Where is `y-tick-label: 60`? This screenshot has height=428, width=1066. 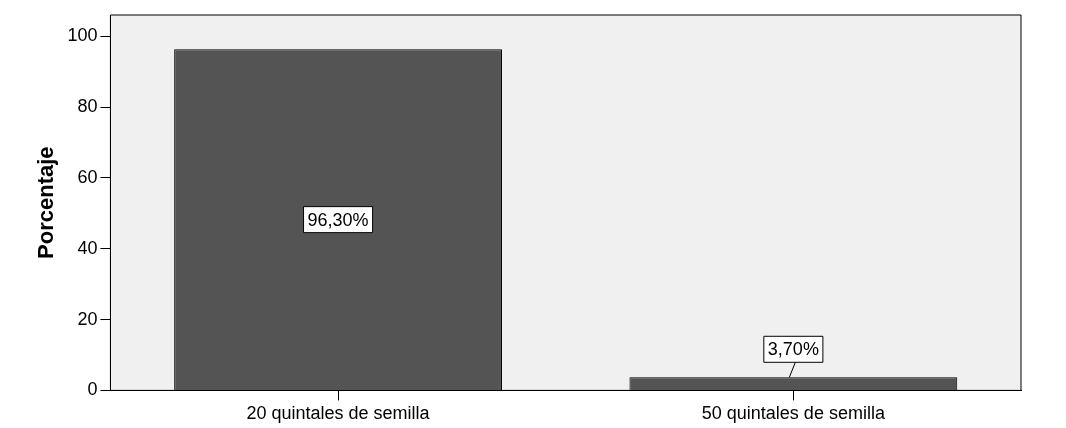 y-tick-label: 60 is located at coordinates (87, 176).